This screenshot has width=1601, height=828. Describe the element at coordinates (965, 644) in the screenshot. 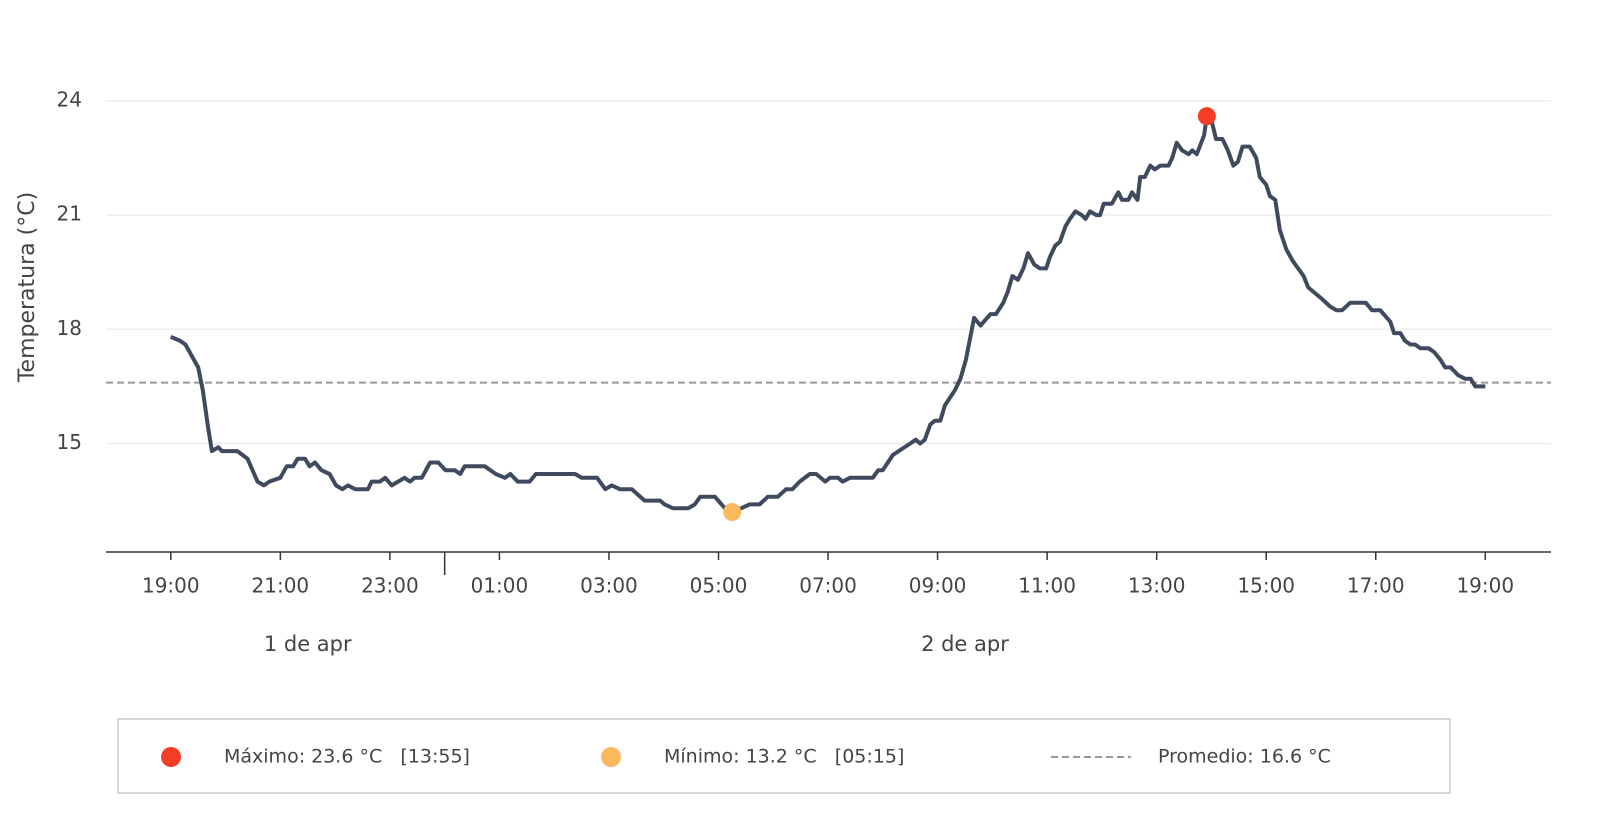

I see `x-group-label: 2 de apr` at that location.